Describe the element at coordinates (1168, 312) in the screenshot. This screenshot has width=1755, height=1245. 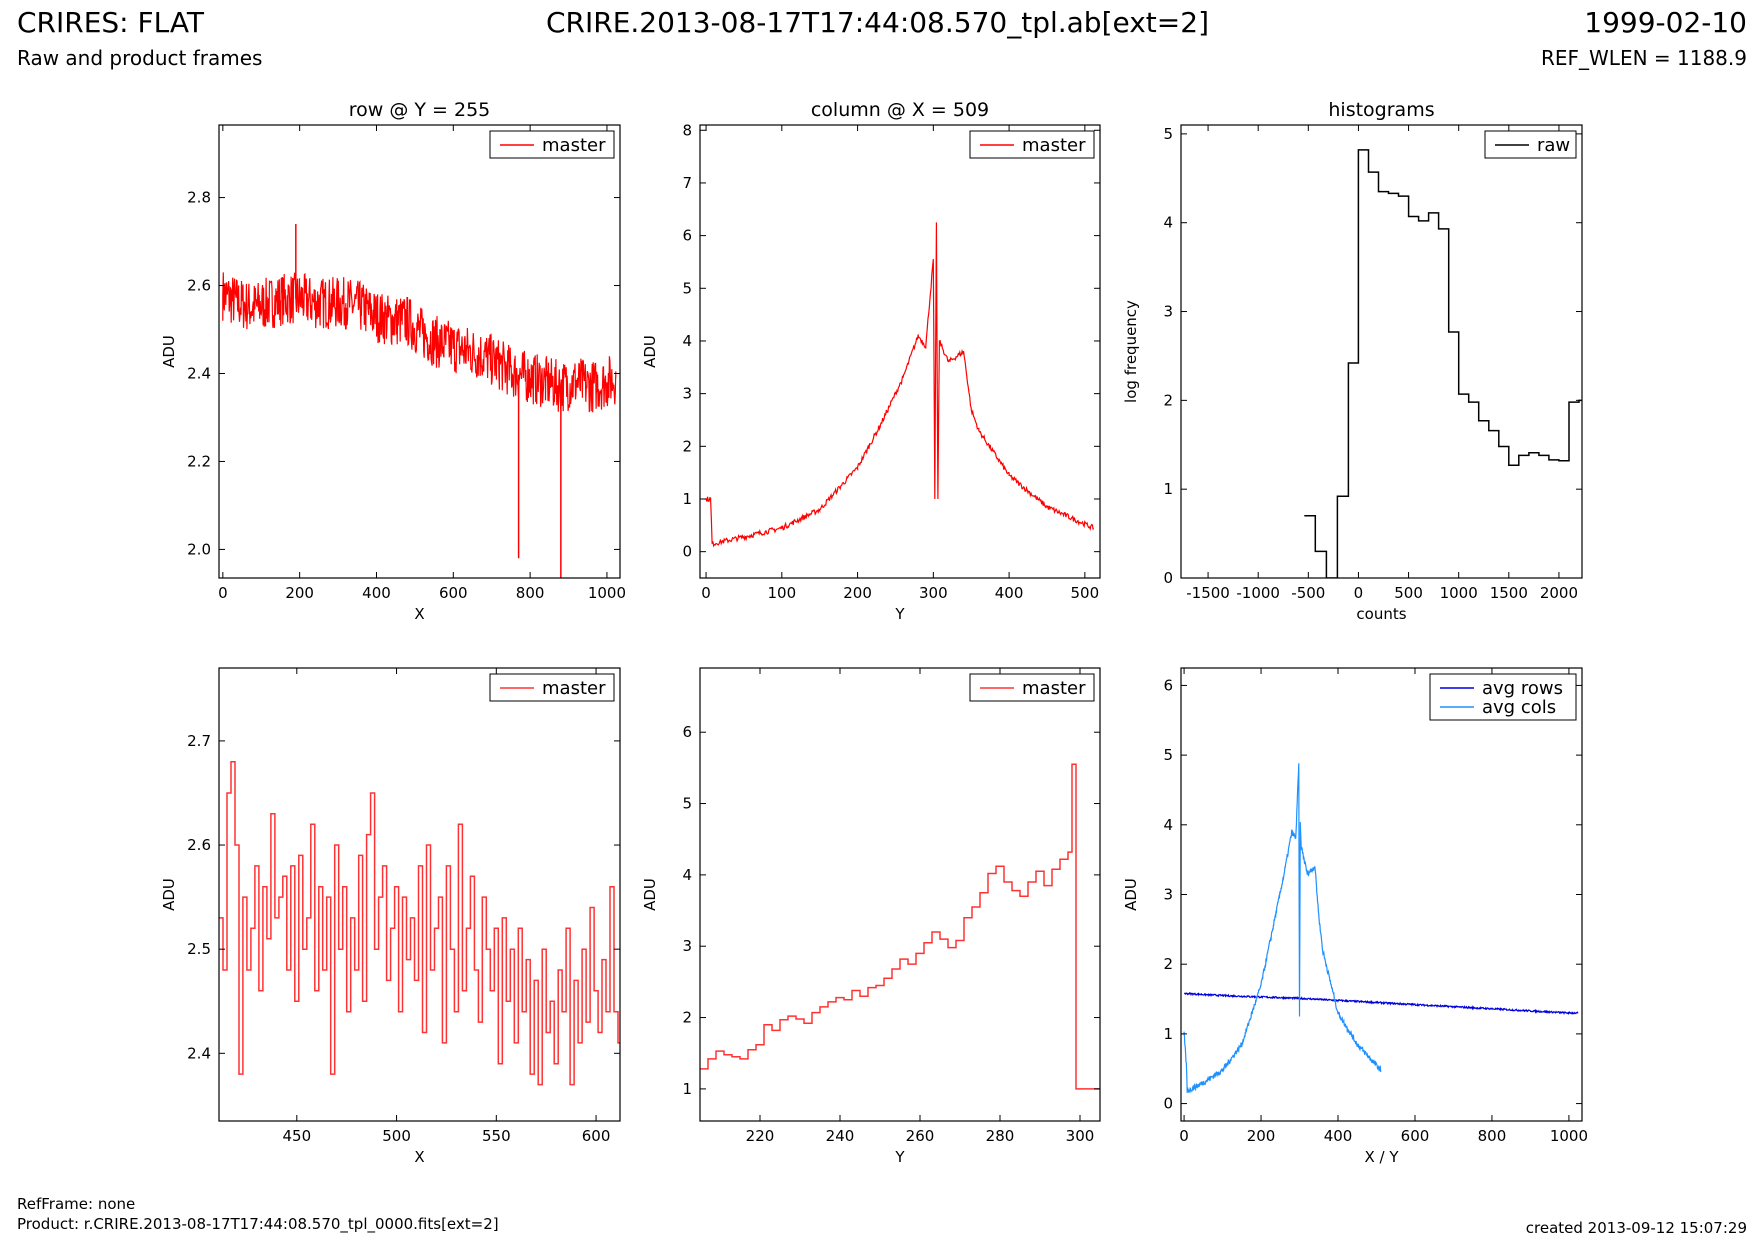
I see `y-tick-label-hist-3: 3` at that location.